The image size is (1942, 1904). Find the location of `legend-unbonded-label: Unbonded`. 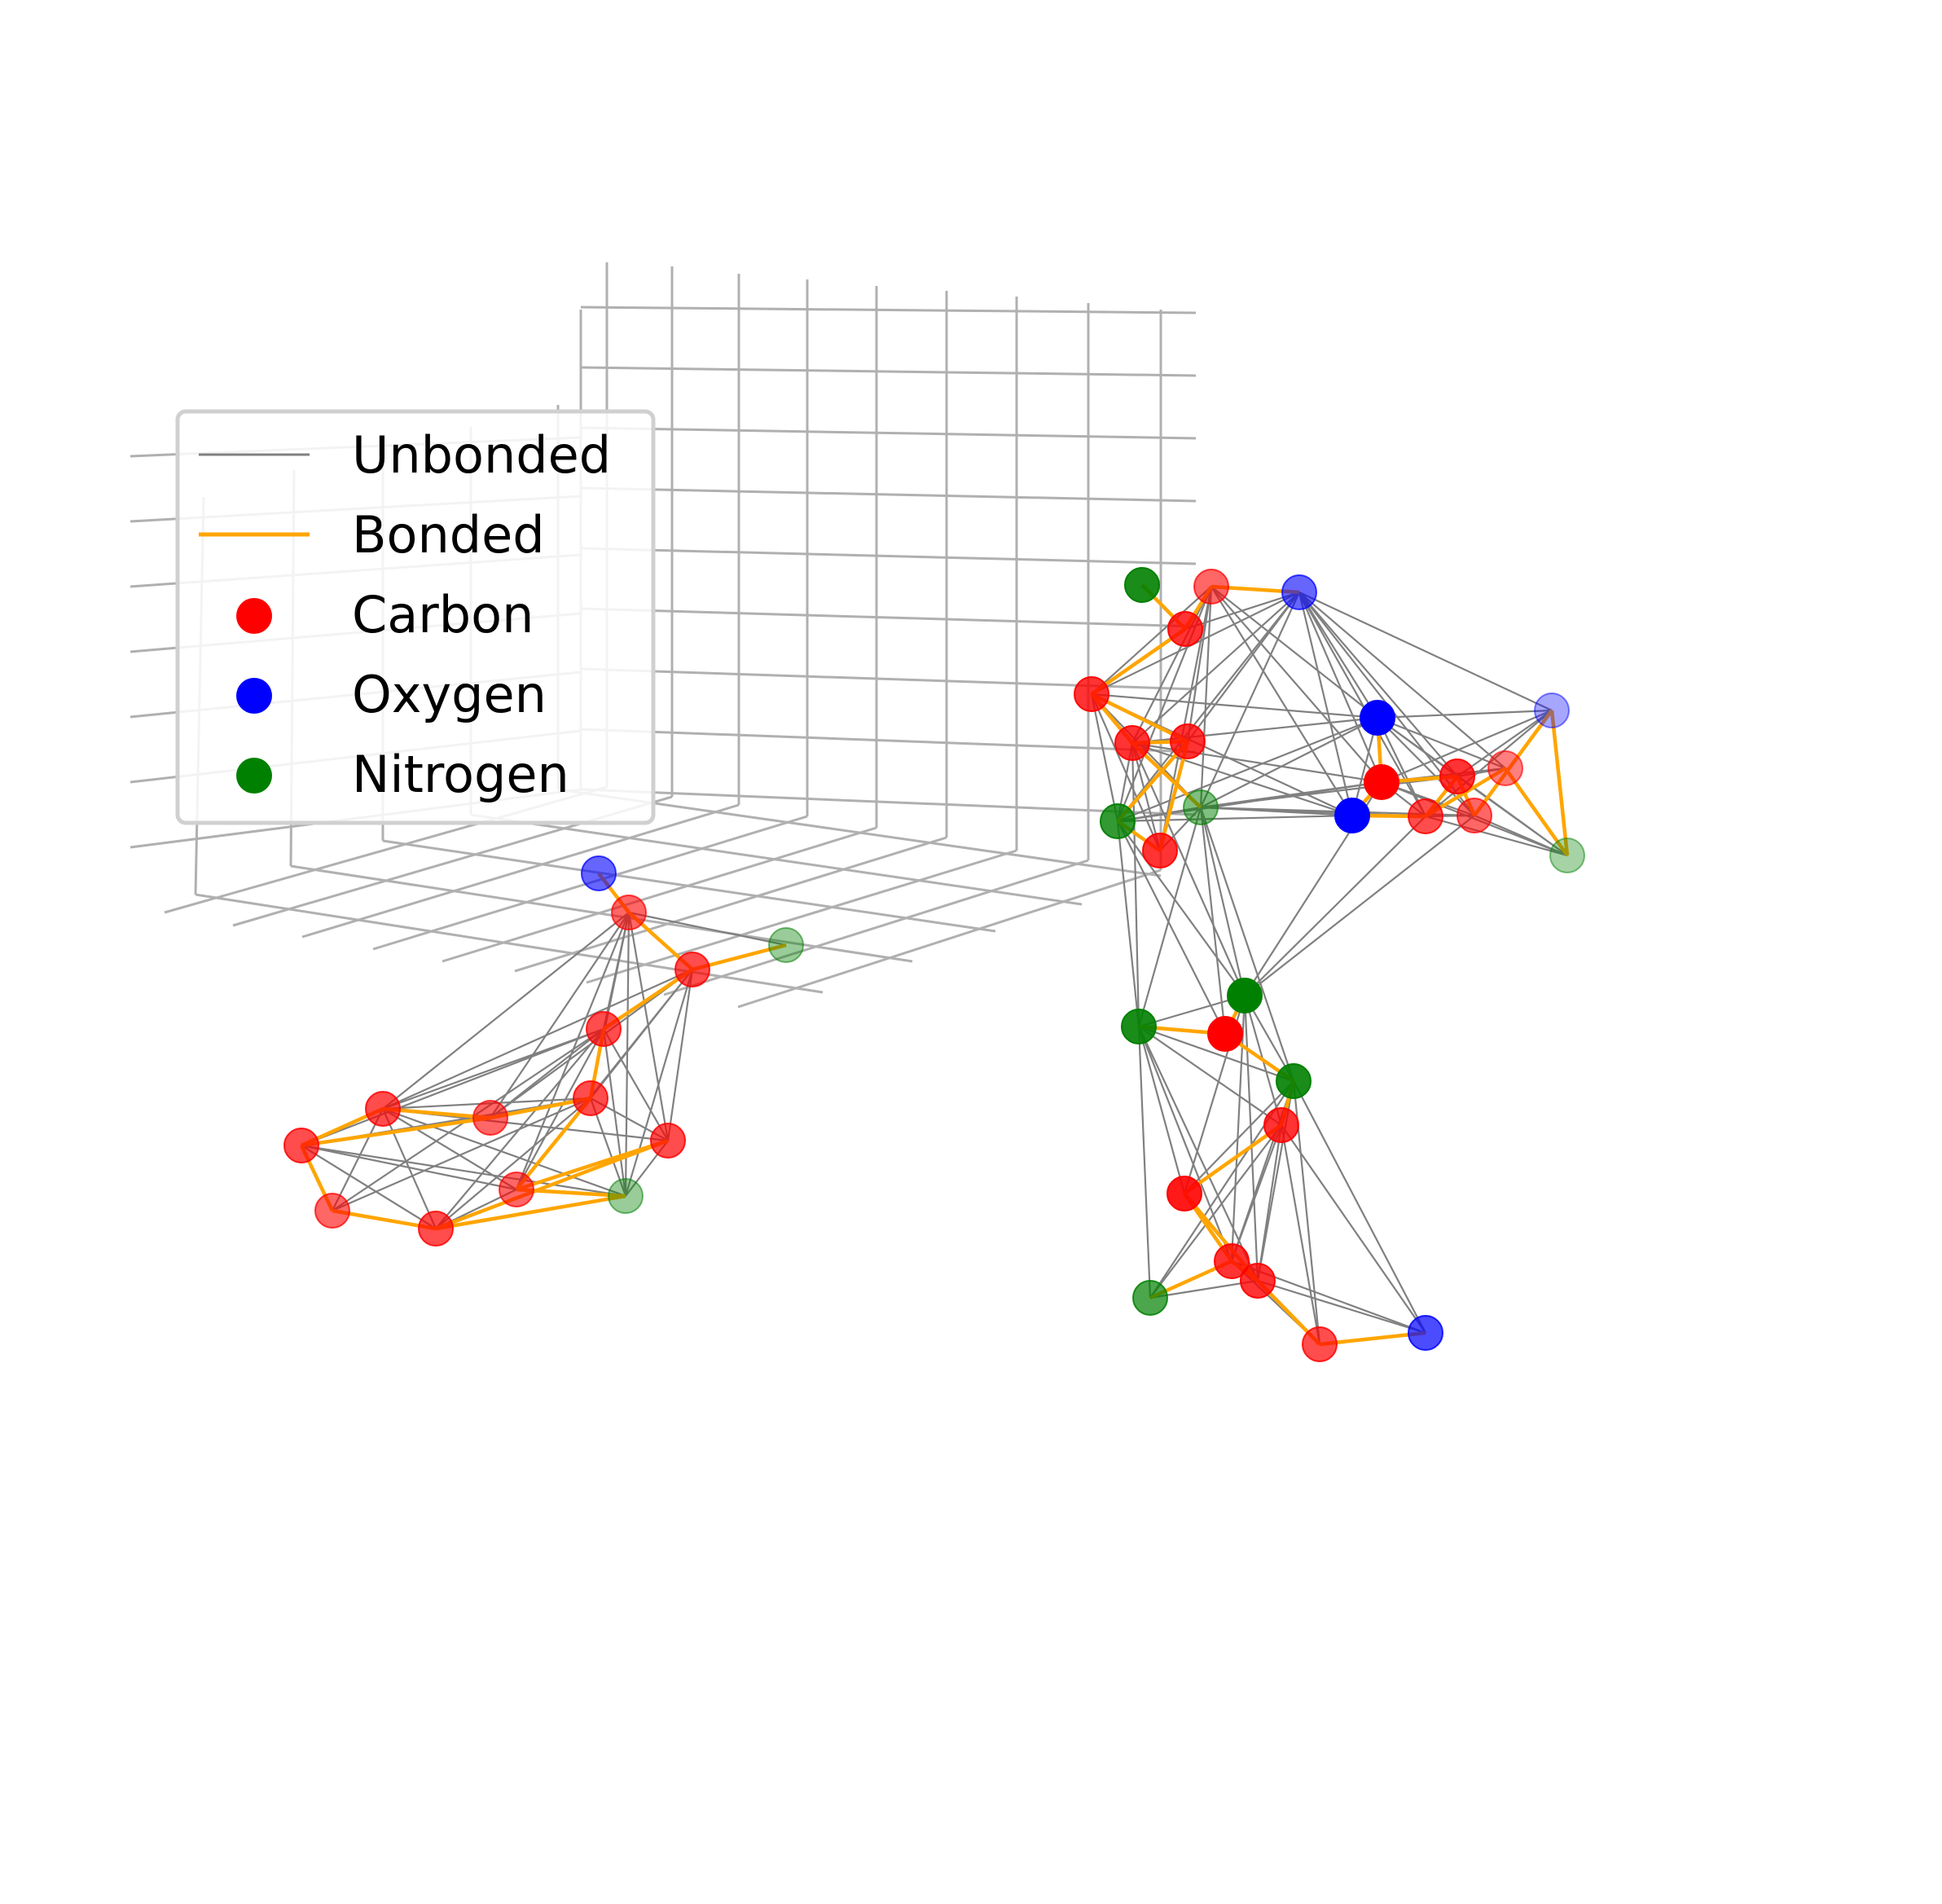

legend-unbonded-label: Unbonded is located at coordinates (481, 455).